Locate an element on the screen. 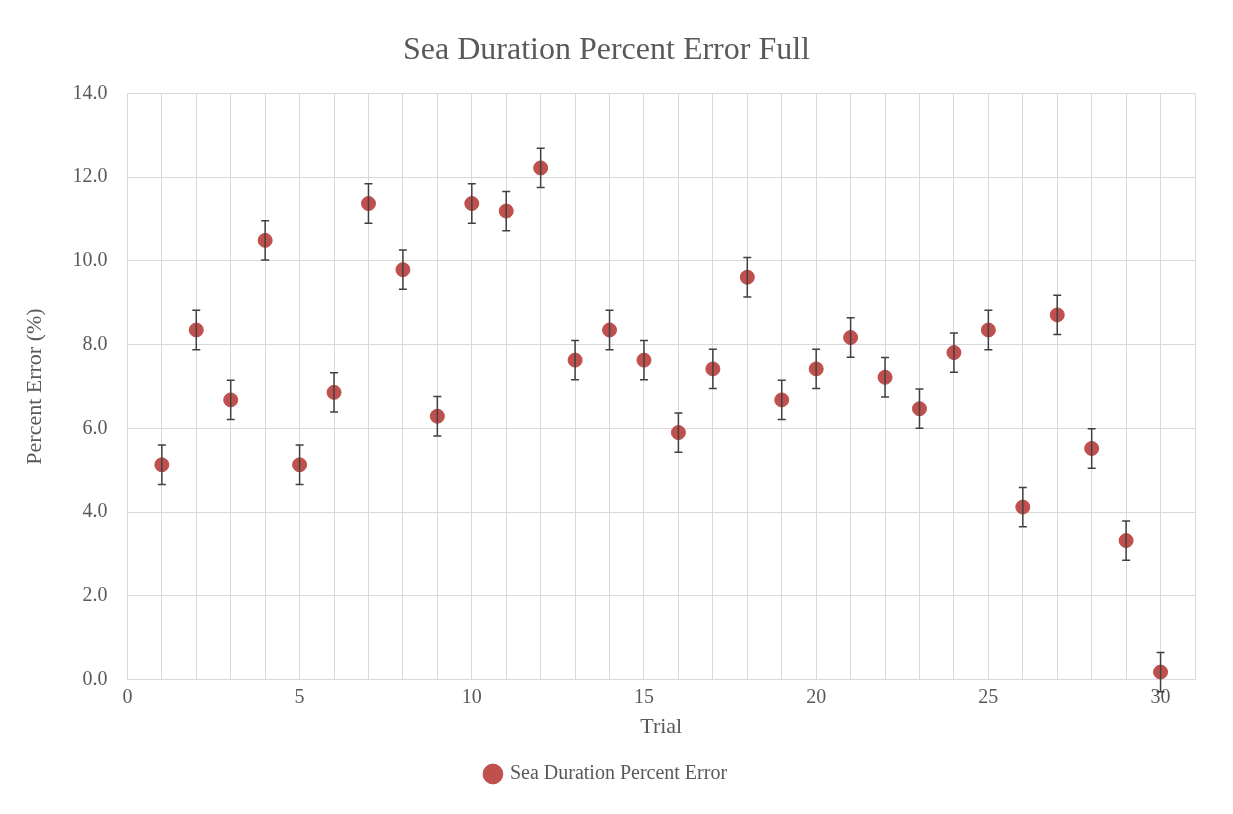 The width and height of the screenshot is (1233, 814). y-tick-label: 12.0 is located at coordinates (90, 175).